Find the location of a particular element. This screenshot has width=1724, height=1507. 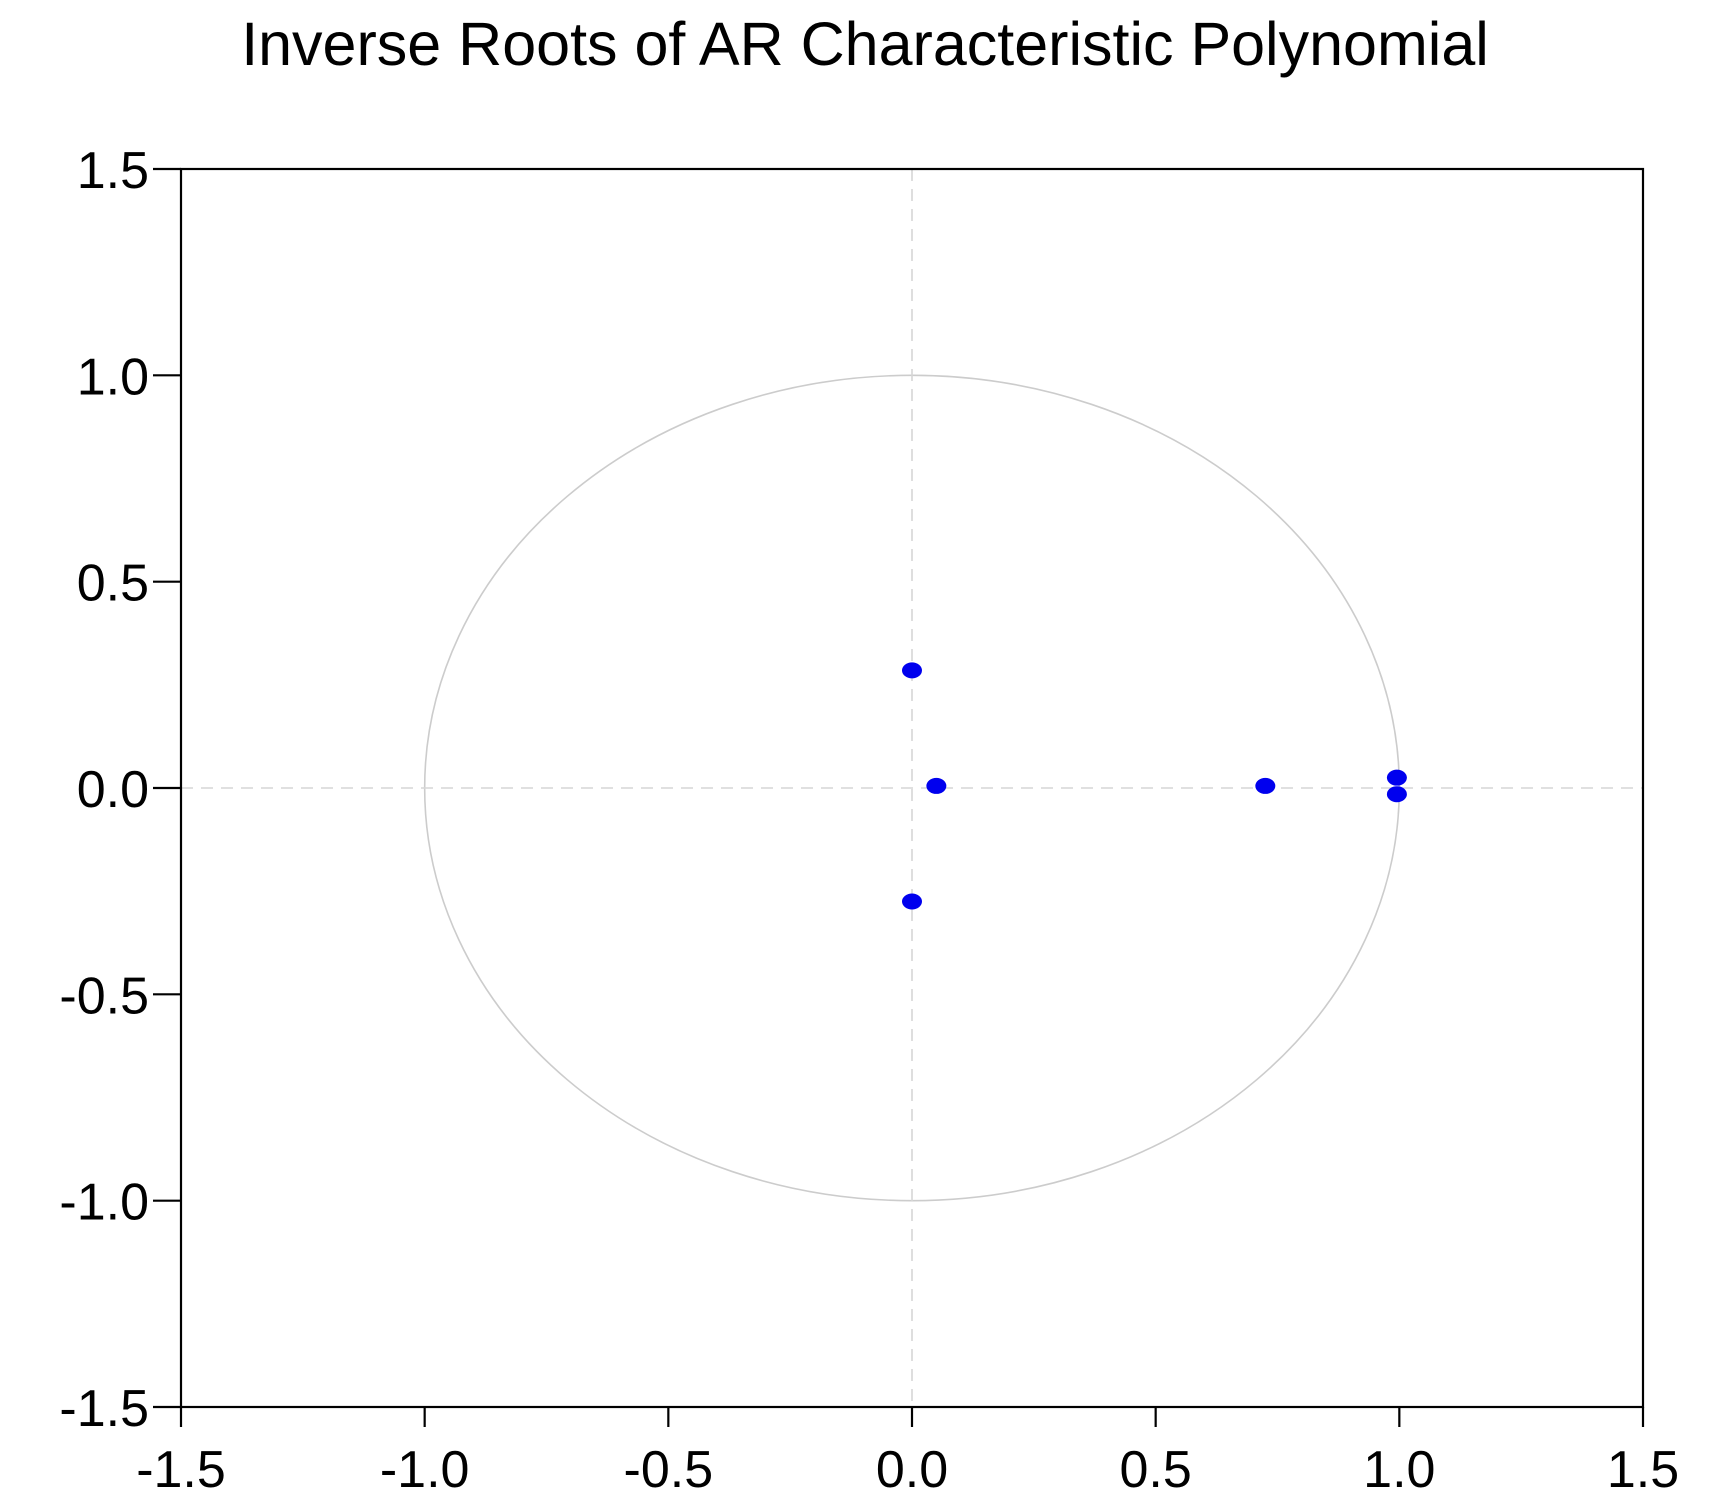

x-tick-label: 1.5 is located at coordinates (1643, 1470).